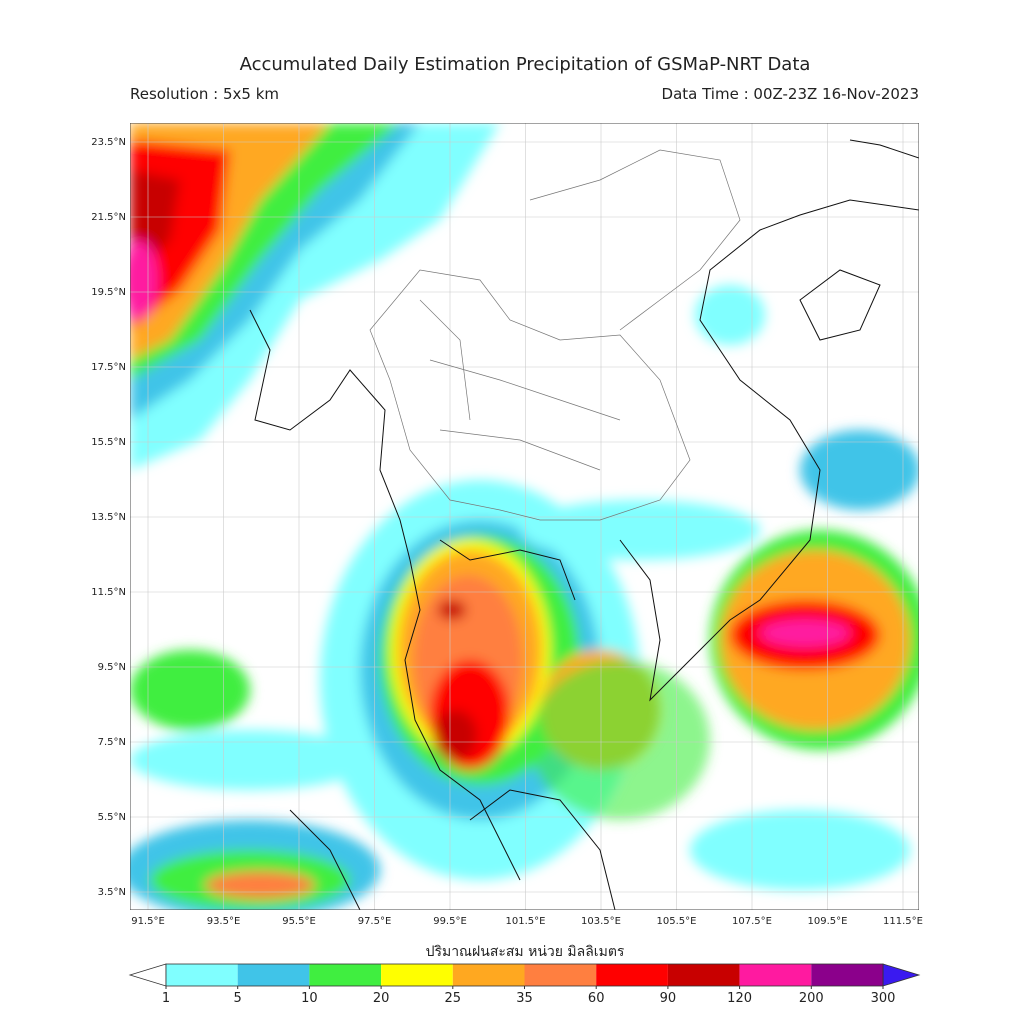 This screenshot has width=1024, height=1028. What do you see at coordinates (739, 998) in the screenshot?
I see `colorbar-tick-label: 120` at bounding box center [739, 998].